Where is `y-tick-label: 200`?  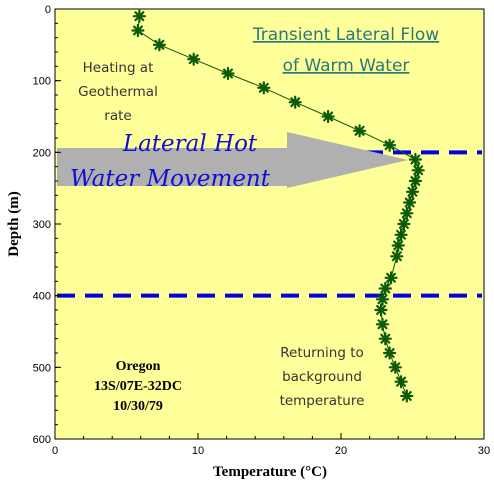
y-tick-label: 200 is located at coordinates (42, 153).